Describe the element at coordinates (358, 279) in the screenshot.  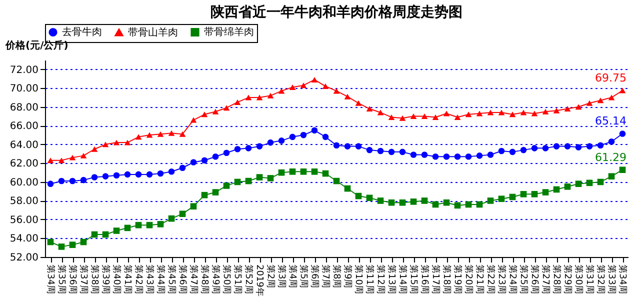
I see `x-tick-label: 第10周` at that location.